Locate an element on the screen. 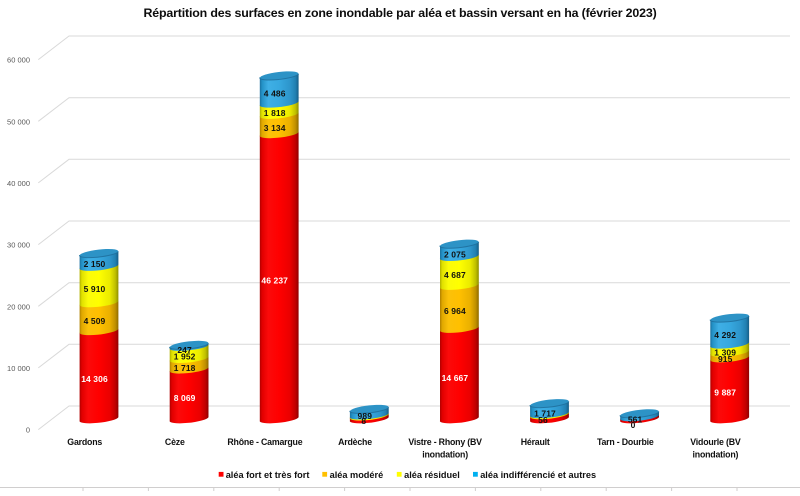 This screenshot has height=496, width=800. svg-text: Vistre - Rhony (BV is located at coordinates (445, 442).